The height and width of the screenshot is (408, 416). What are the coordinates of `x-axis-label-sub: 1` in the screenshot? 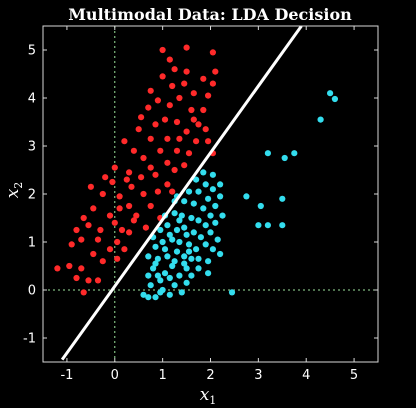 It's located at (212, 400).